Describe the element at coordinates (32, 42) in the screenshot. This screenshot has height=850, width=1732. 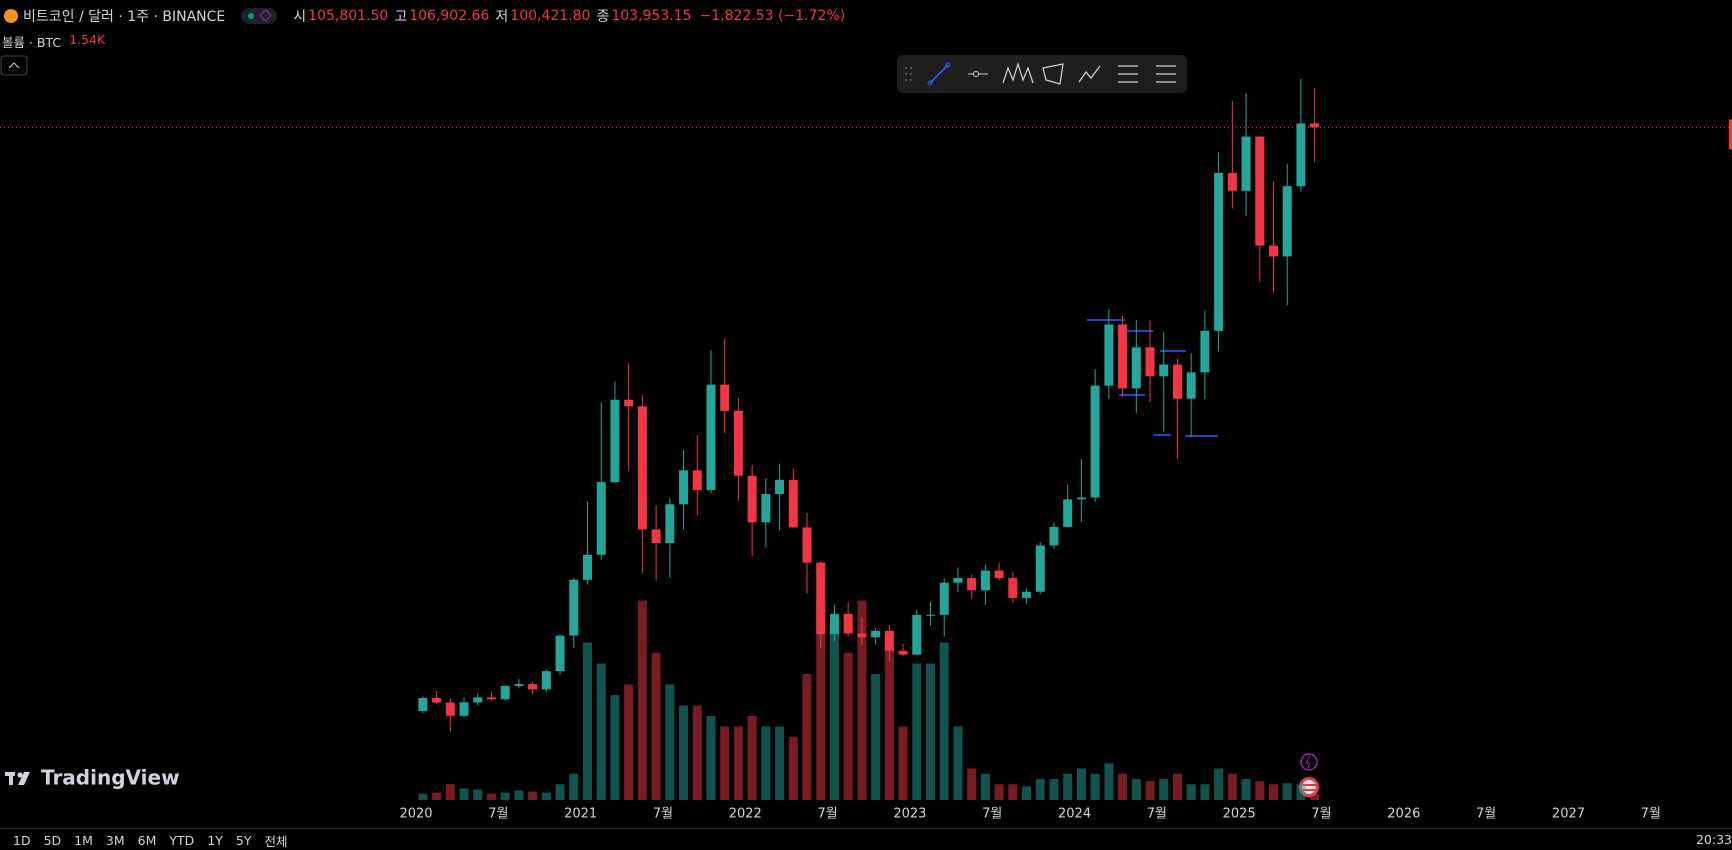
I see `volume-title: 볼륨 · BTC` at that location.